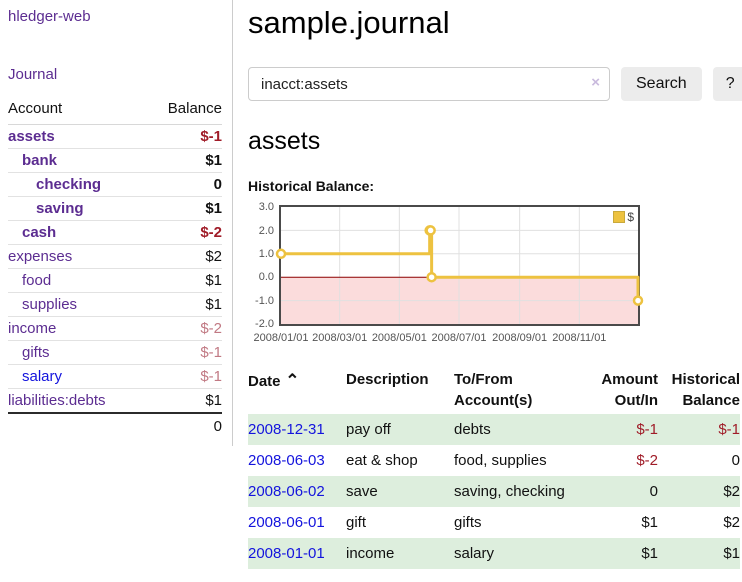  I want to click on transaction-date-link: 2008-06-02, so click(286, 492).